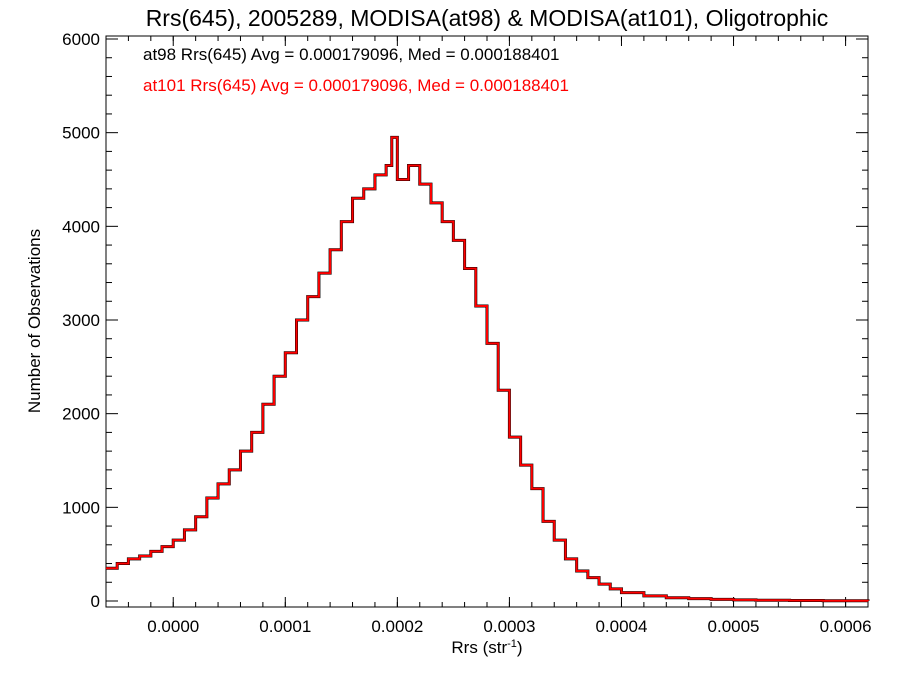  I want to click on x-tick-label: 0.0005, so click(734, 626).